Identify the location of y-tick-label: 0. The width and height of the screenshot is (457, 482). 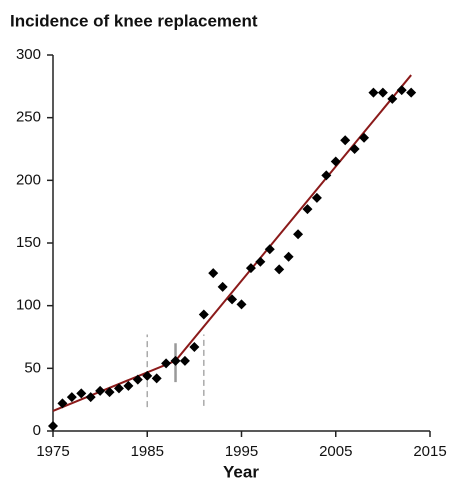
(37, 430).